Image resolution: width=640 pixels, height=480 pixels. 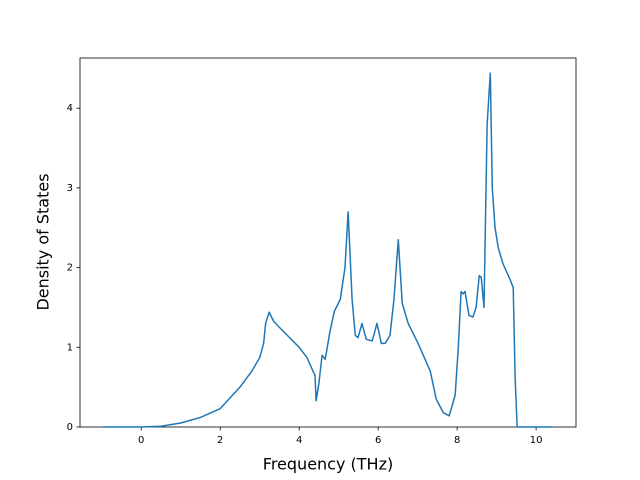 What do you see at coordinates (43, 241) in the screenshot?
I see `y-axis-label: Density of States` at bounding box center [43, 241].